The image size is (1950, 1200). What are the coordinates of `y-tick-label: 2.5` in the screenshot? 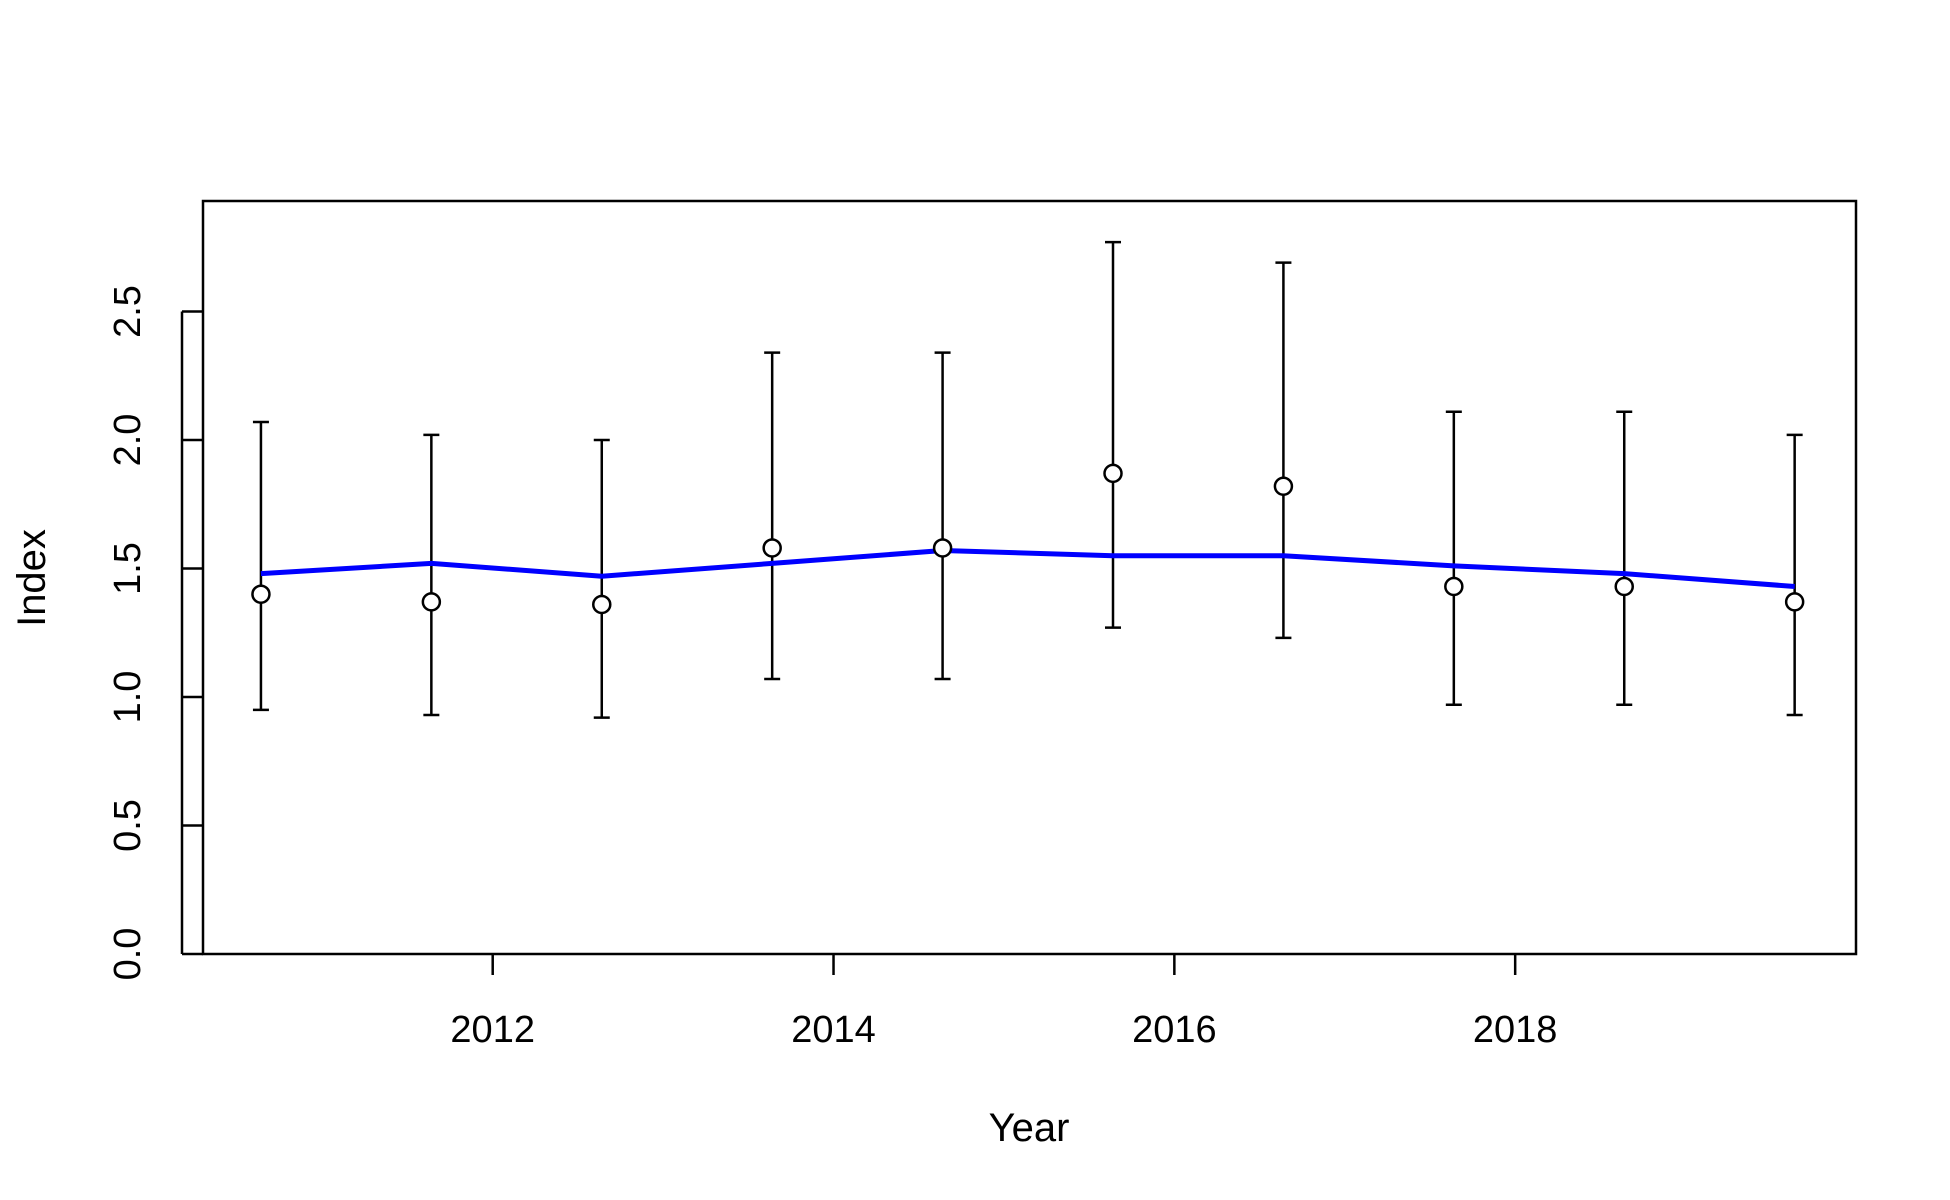 It's located at (128, 311).